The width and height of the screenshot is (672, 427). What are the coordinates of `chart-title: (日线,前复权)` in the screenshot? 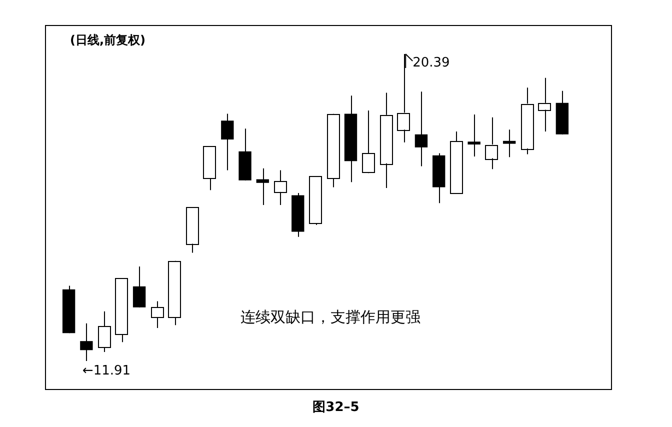 It's located at (108, 40).